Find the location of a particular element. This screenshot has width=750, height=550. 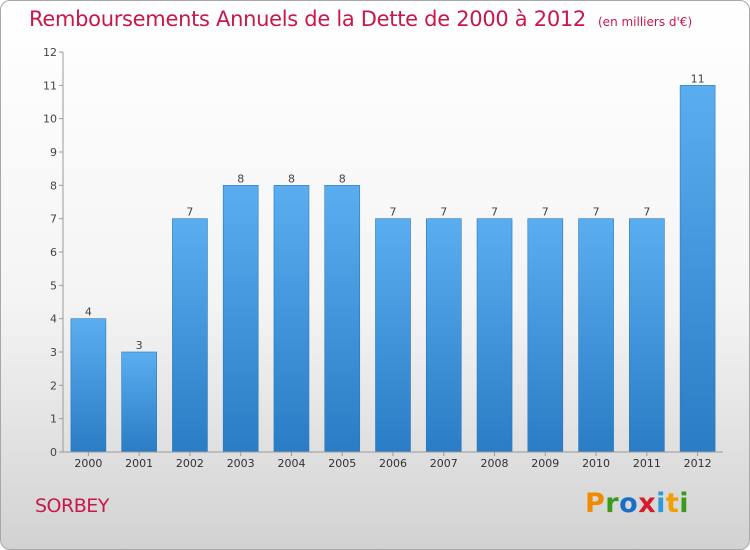

logo-letter: t is located at coordinates (672, 503).